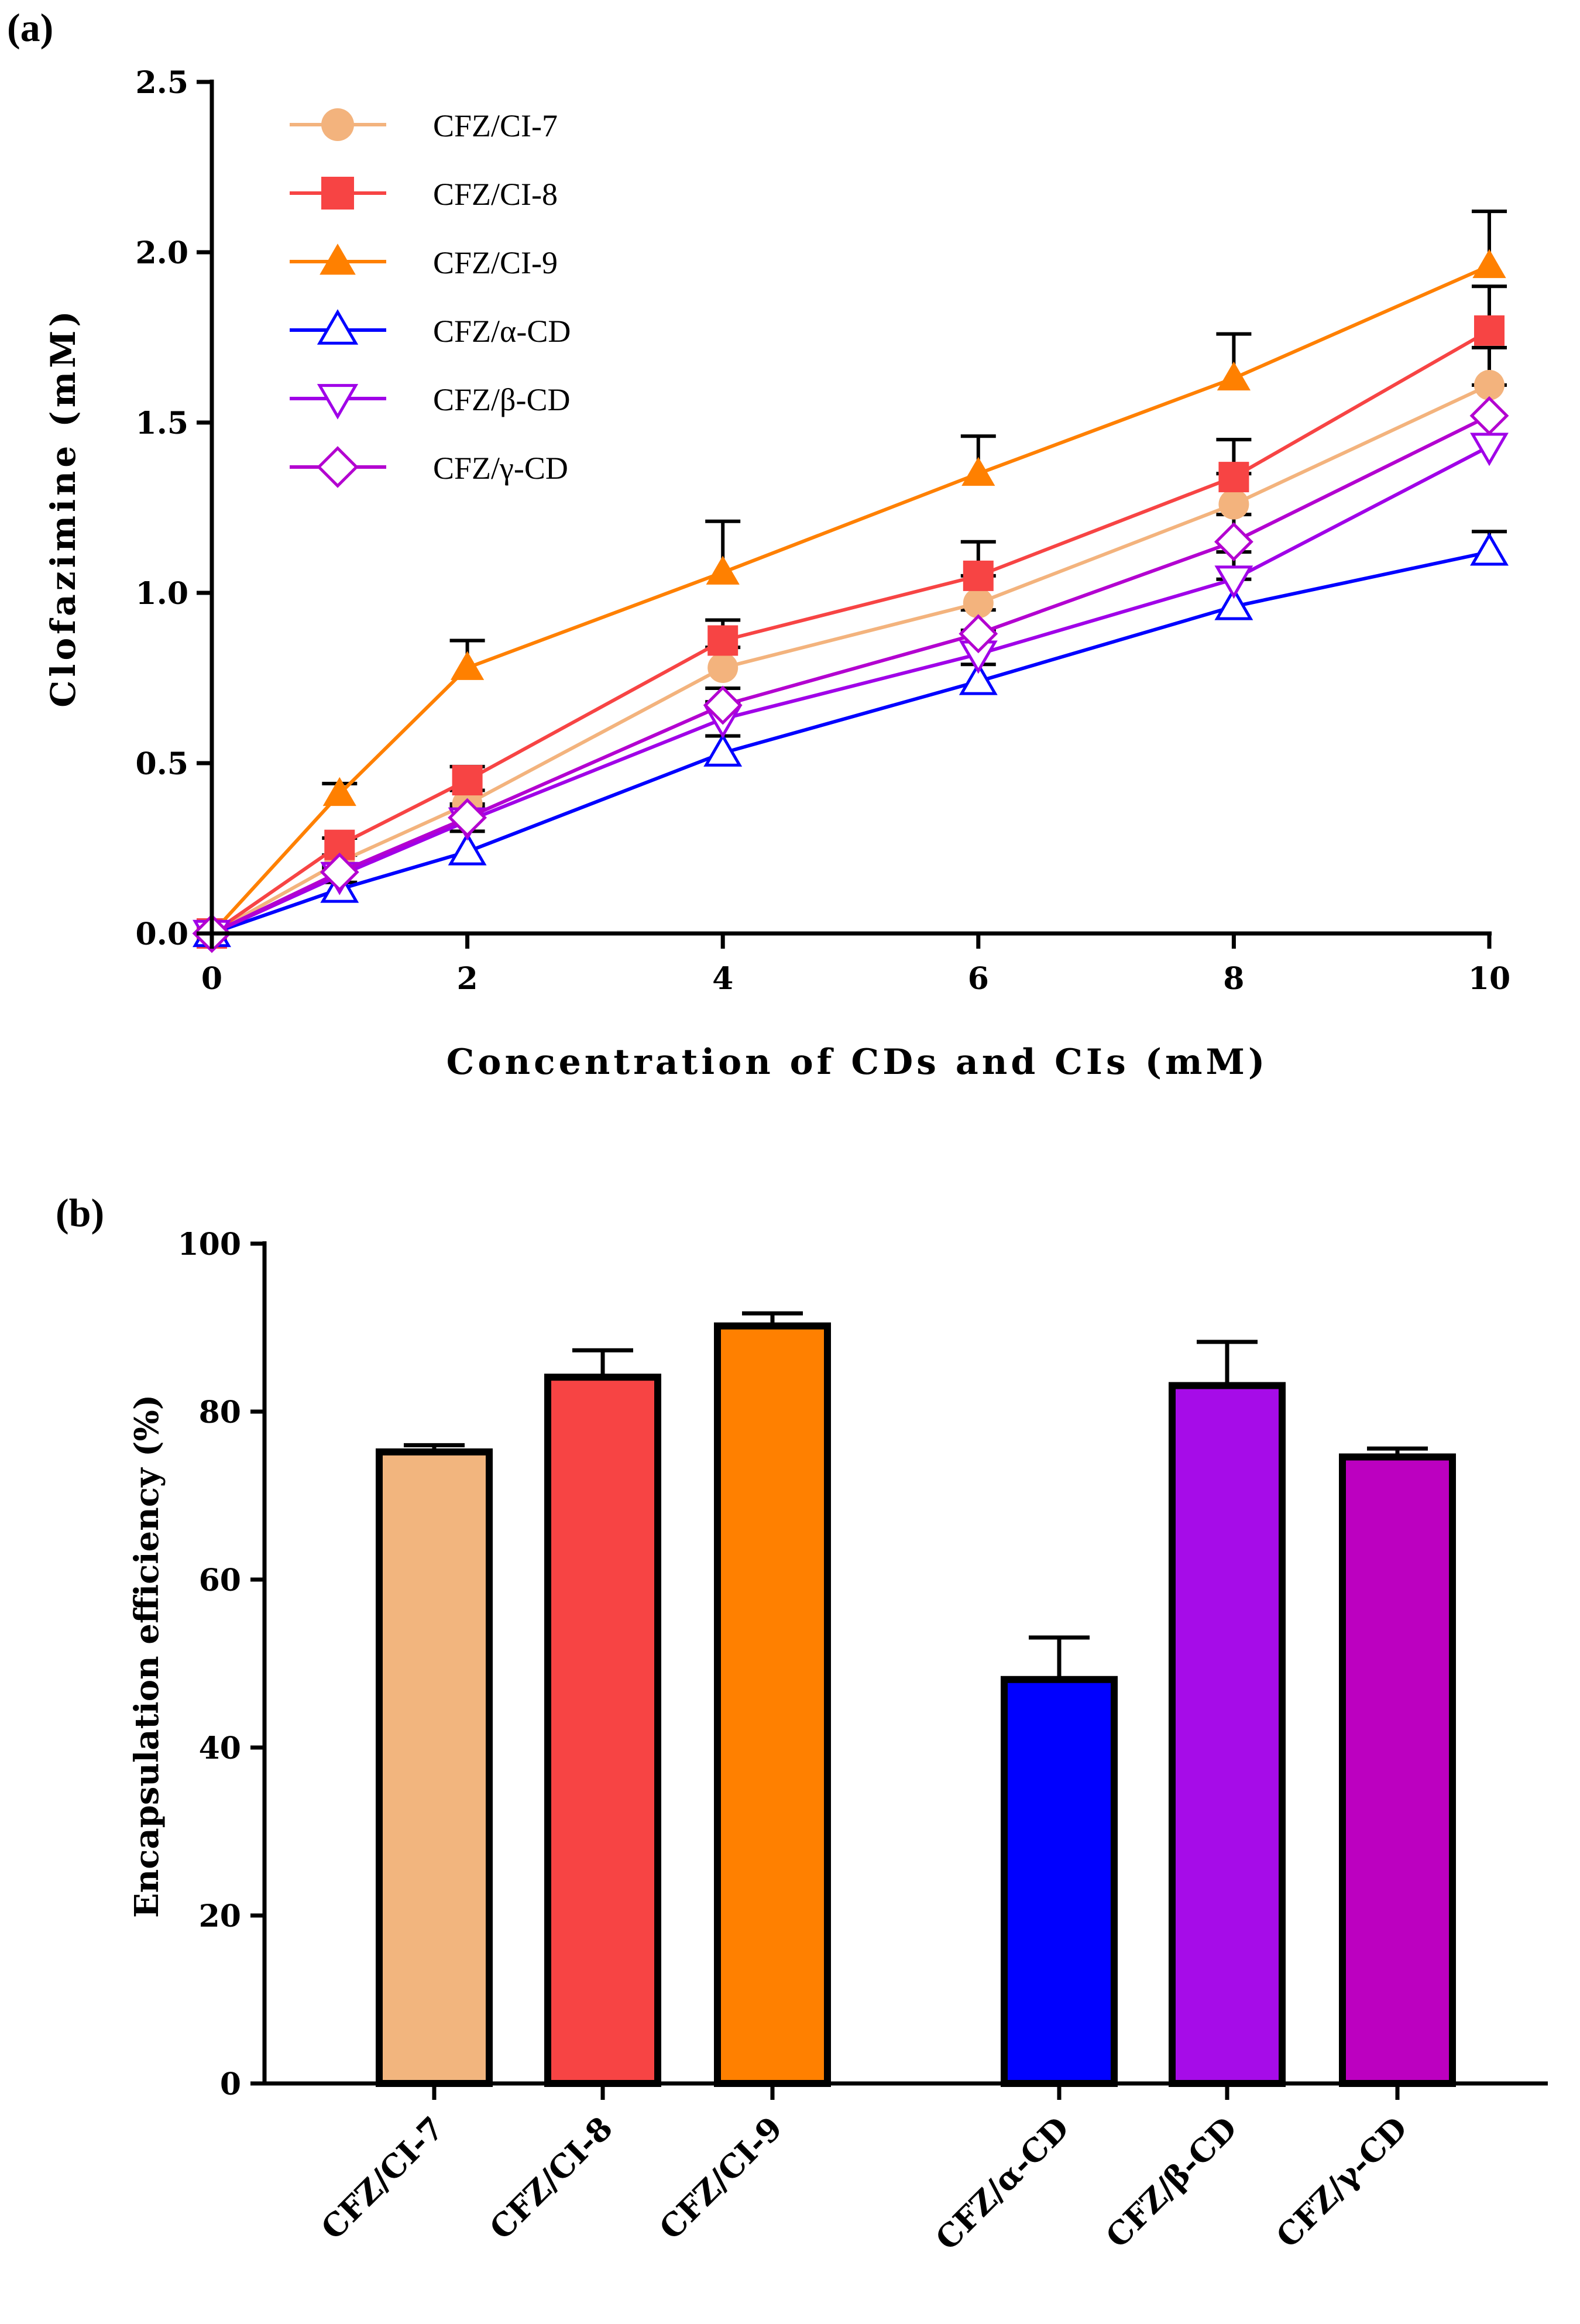 This screenshot has height=2324, width=1580. Describe the element at coordinates (978, 979) in the screenshot. I see `panel-a-x-tick-label: 6` at that location.